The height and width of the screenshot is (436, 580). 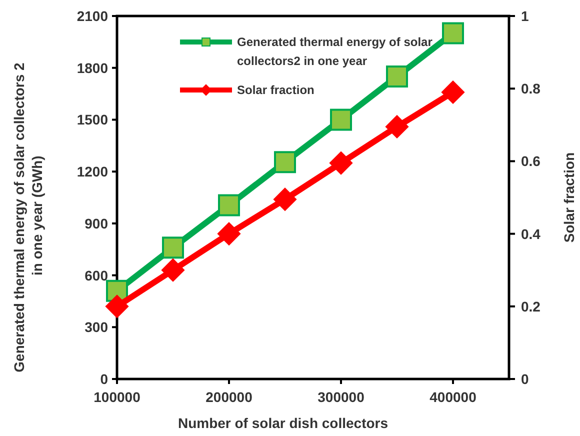 What do you see at coordinates (92, 120) in the screenshot?
I see `y-tick-label: 1500` at bounding box center [92, 120].